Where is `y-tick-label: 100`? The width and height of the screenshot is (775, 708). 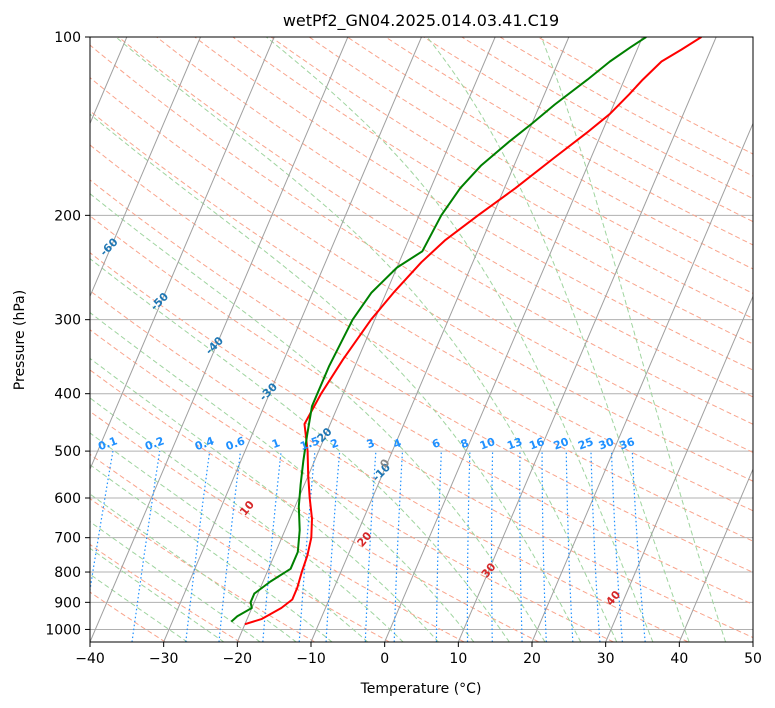 y-tick-label: 100 is located at coordinates (67, 38).